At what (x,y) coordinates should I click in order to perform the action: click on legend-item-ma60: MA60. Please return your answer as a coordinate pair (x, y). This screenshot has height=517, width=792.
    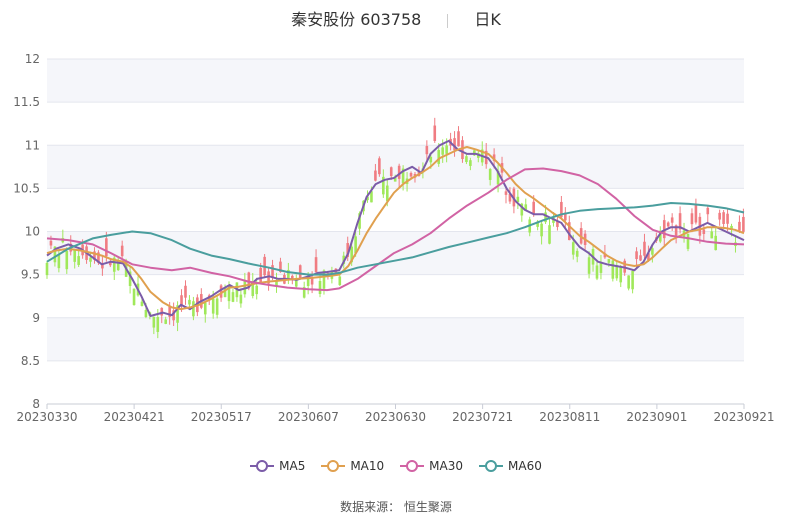
    Looking at the image, I should click on (510, 466).